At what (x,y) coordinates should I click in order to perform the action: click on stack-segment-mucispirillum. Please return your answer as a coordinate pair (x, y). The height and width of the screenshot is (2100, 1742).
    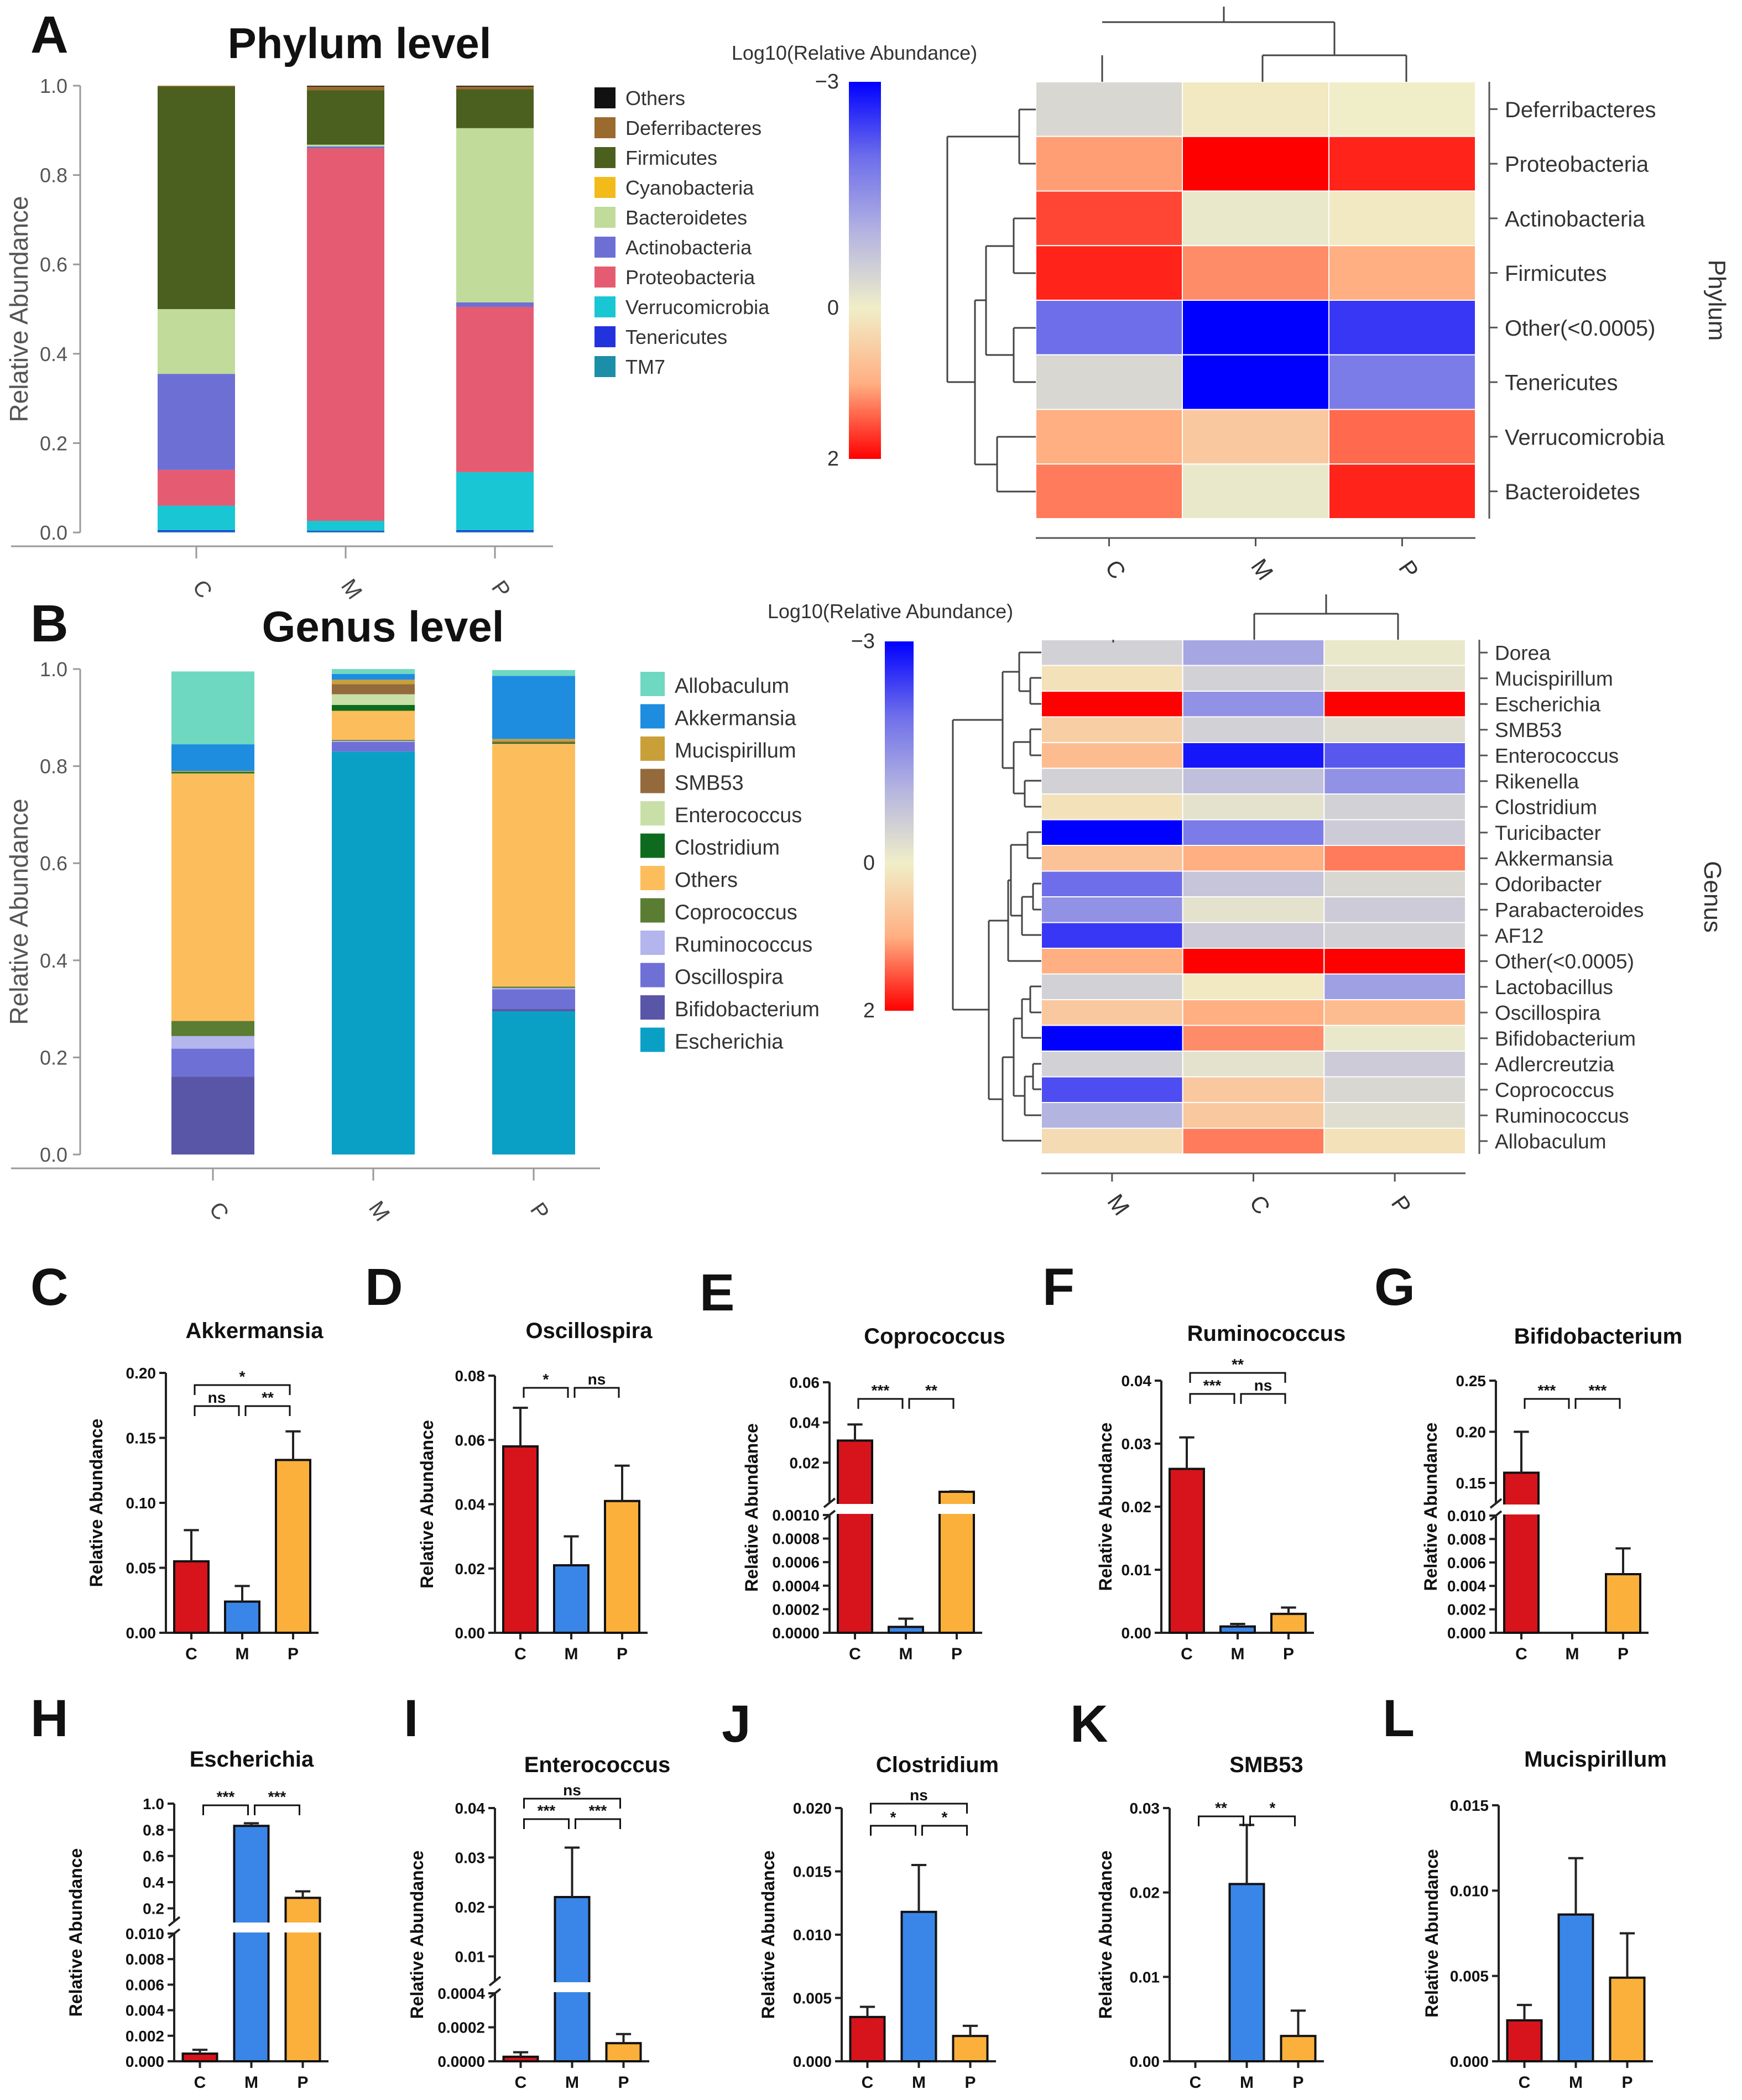
    Looking at the image, I should click on (533, 740).